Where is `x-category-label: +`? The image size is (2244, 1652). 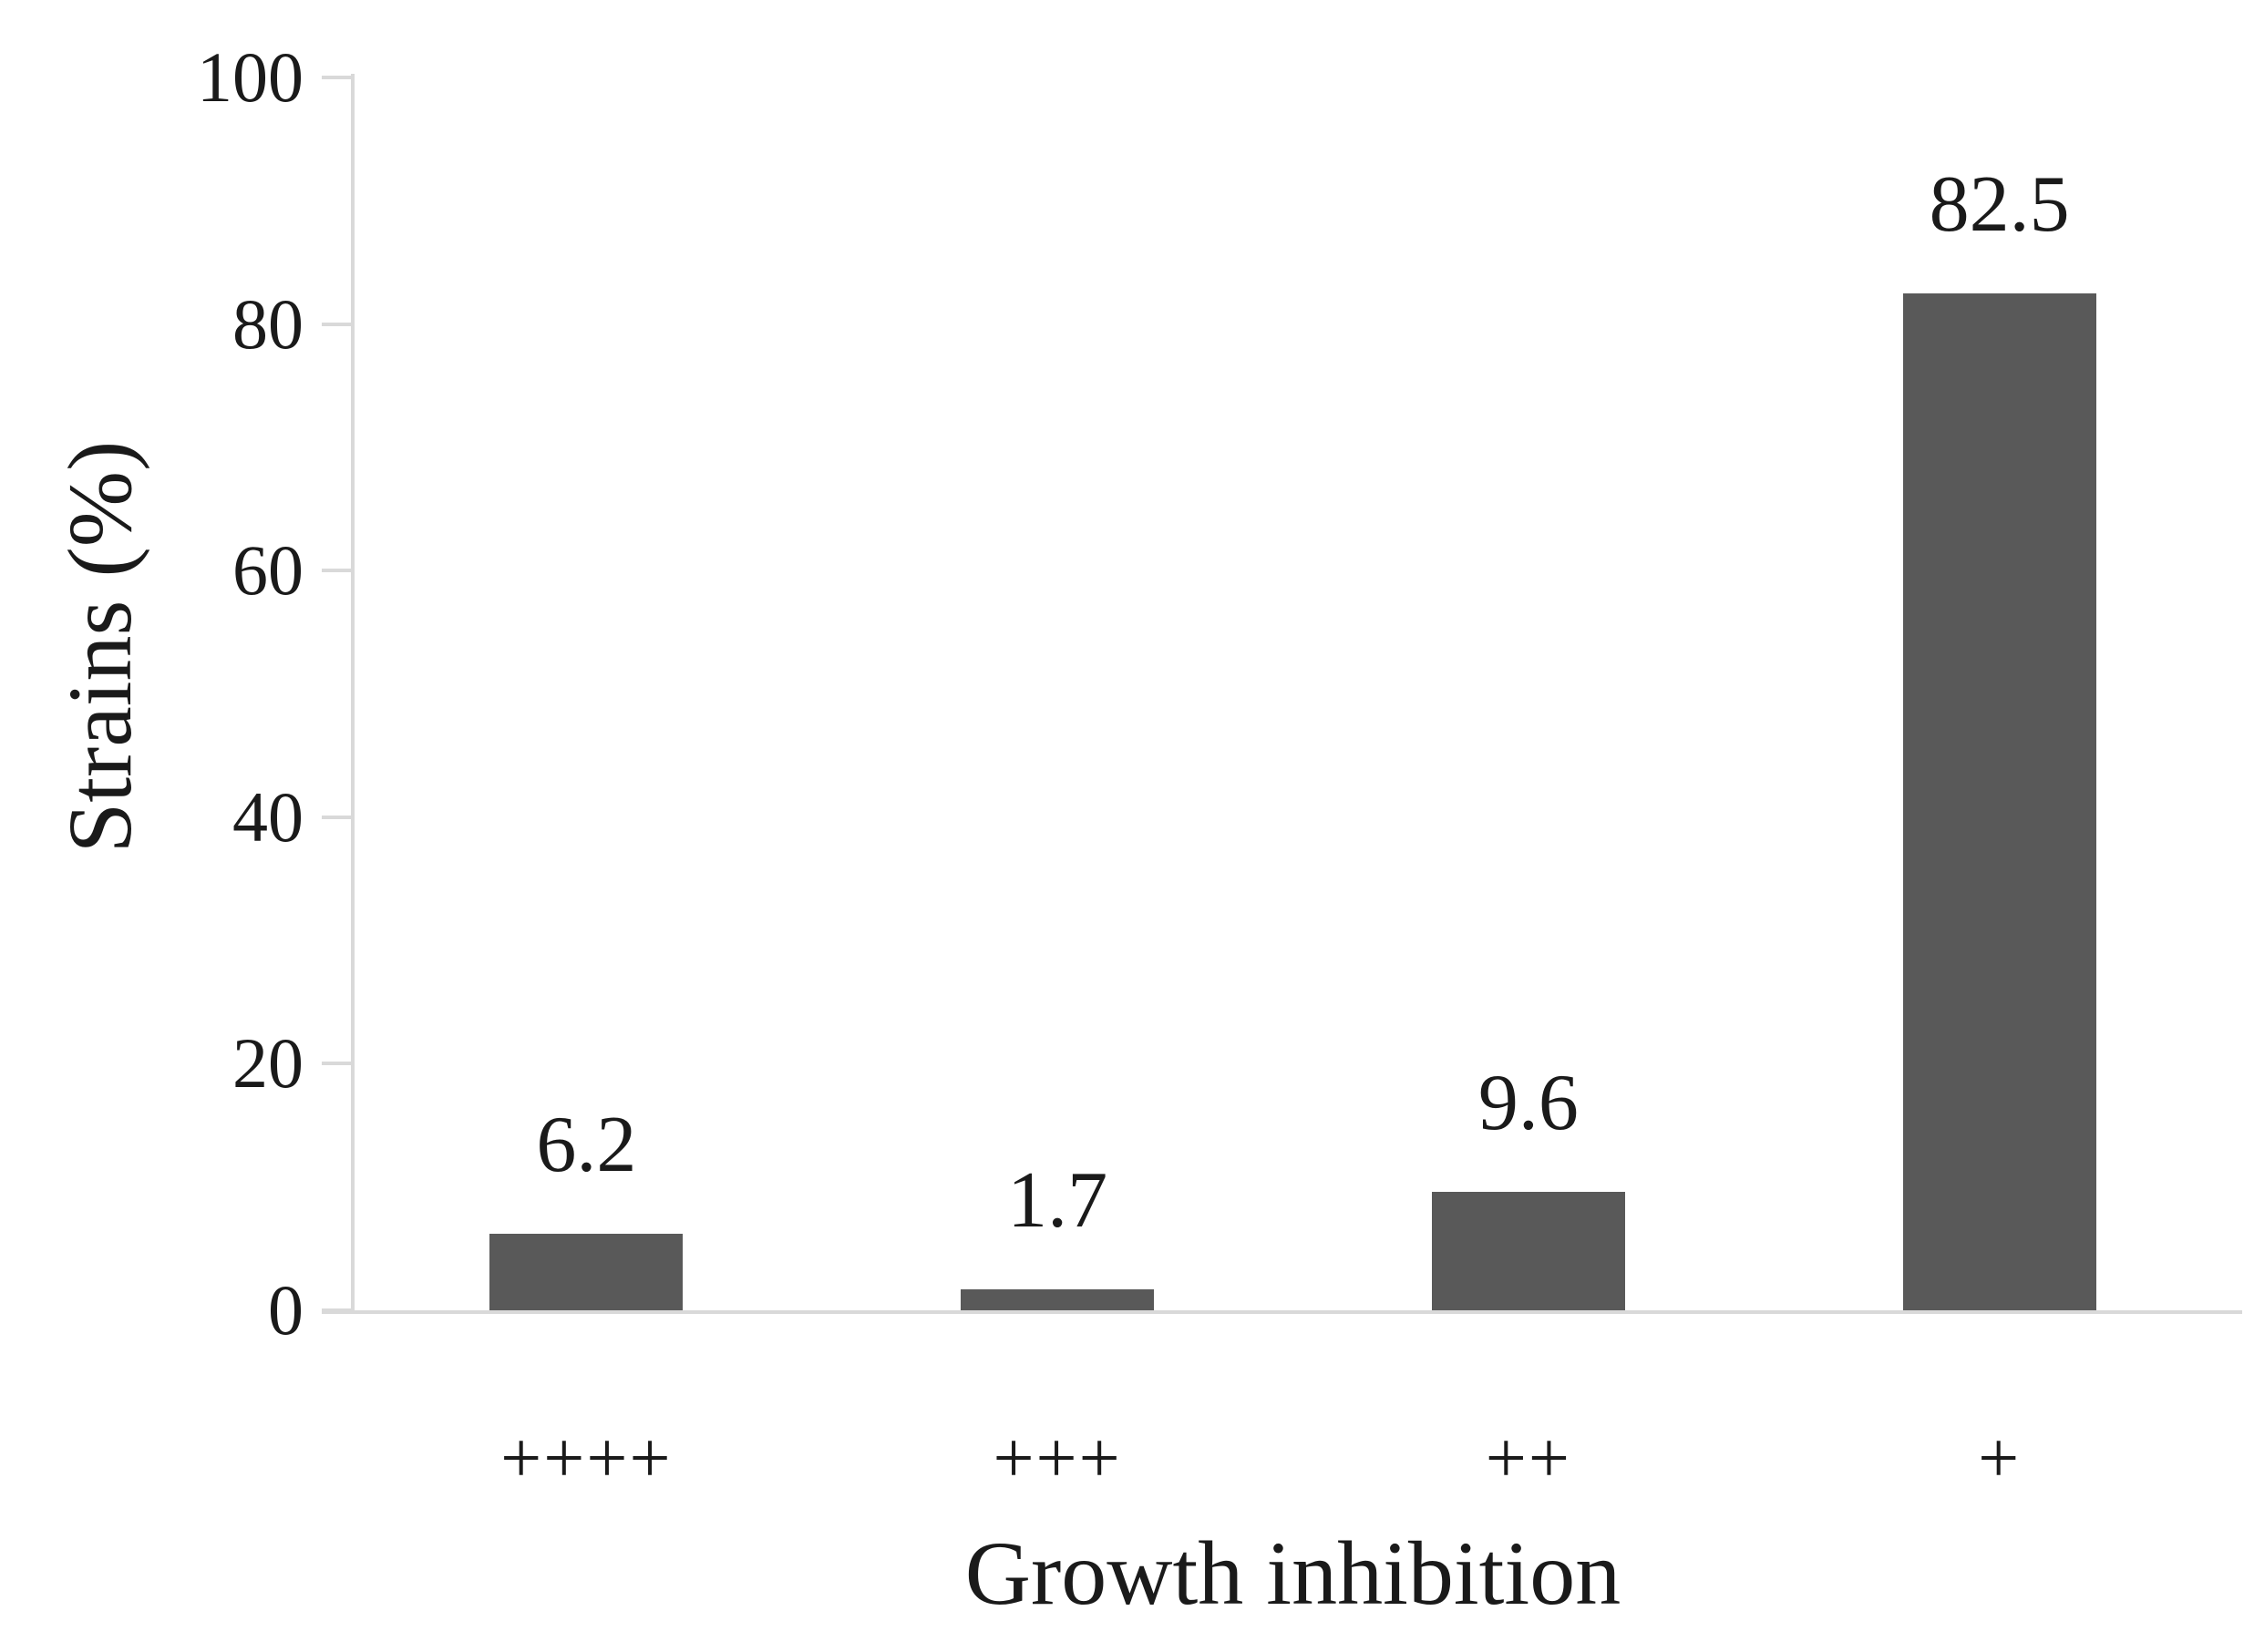
x-category-label: + is located at coordinates (2000, 1459).